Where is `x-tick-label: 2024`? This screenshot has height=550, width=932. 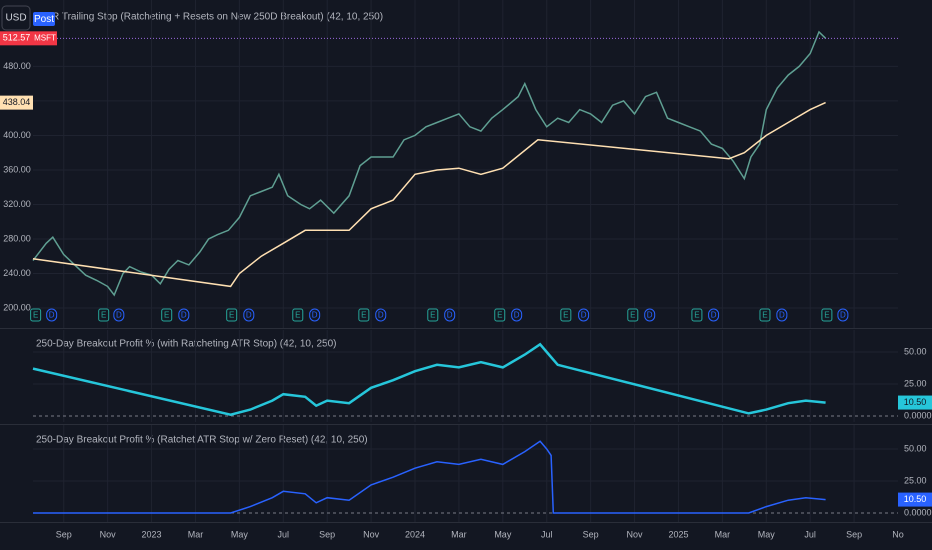 x-tick-label: 2024 is located at coordinates (415, 534).